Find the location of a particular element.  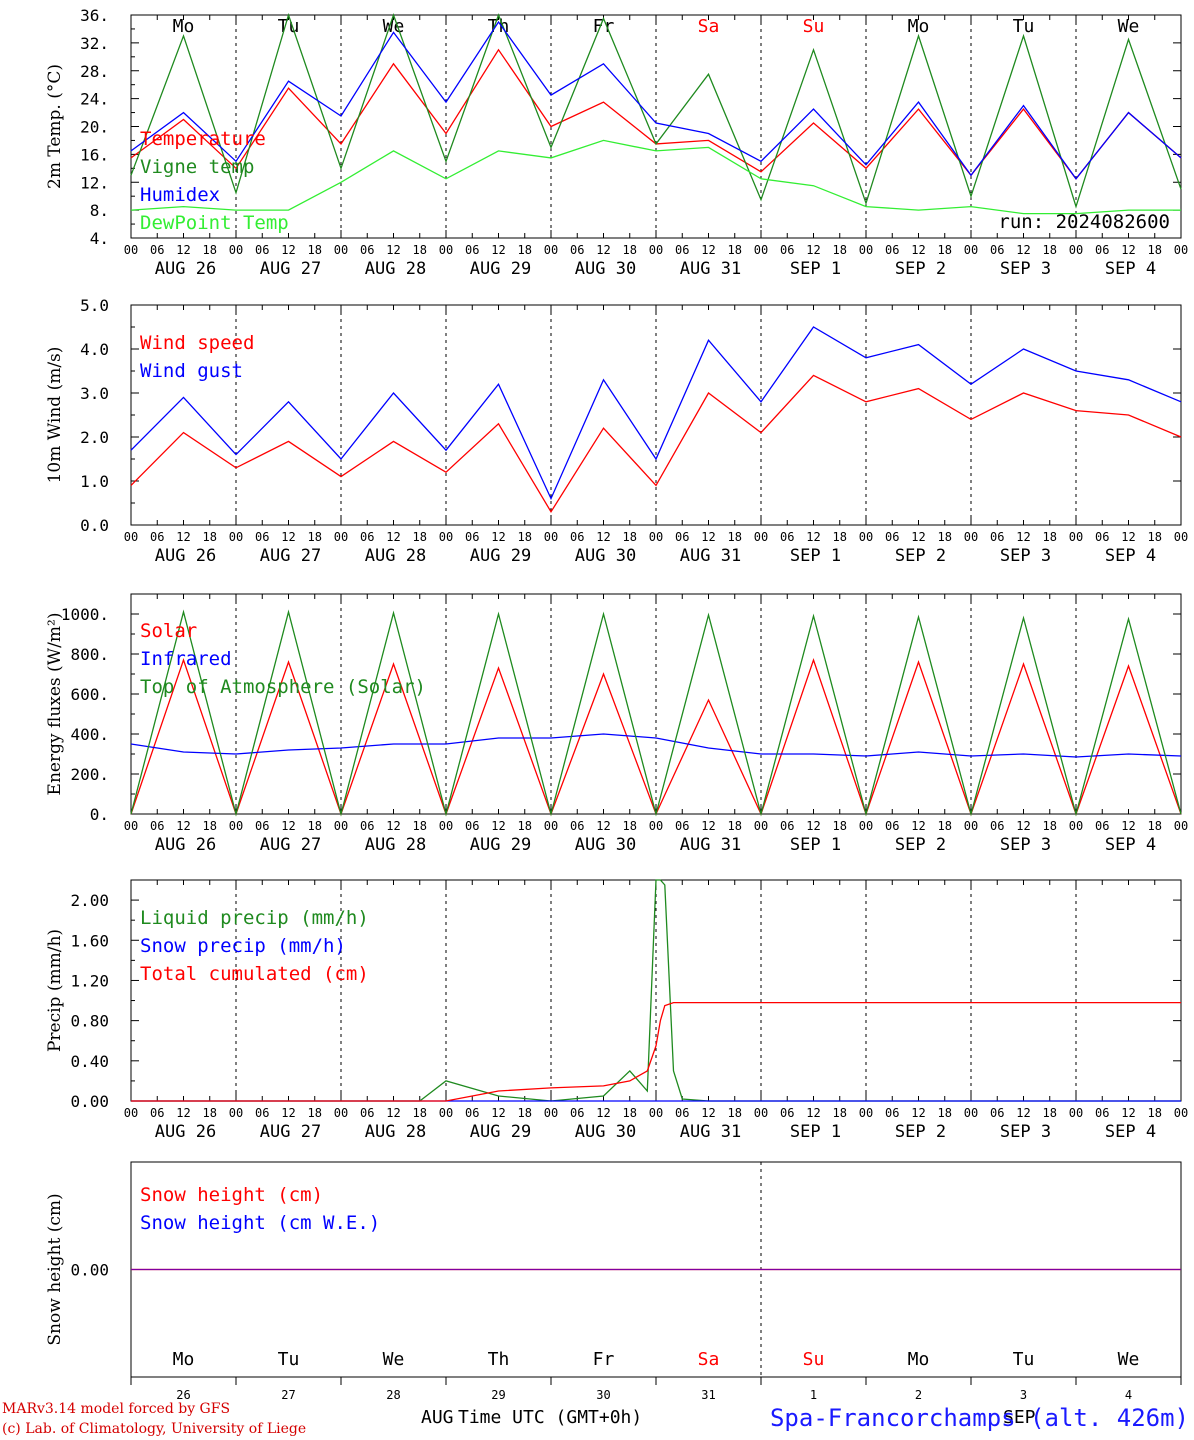

y-tick-label: 1.60 is located at coordinates (89, 940).